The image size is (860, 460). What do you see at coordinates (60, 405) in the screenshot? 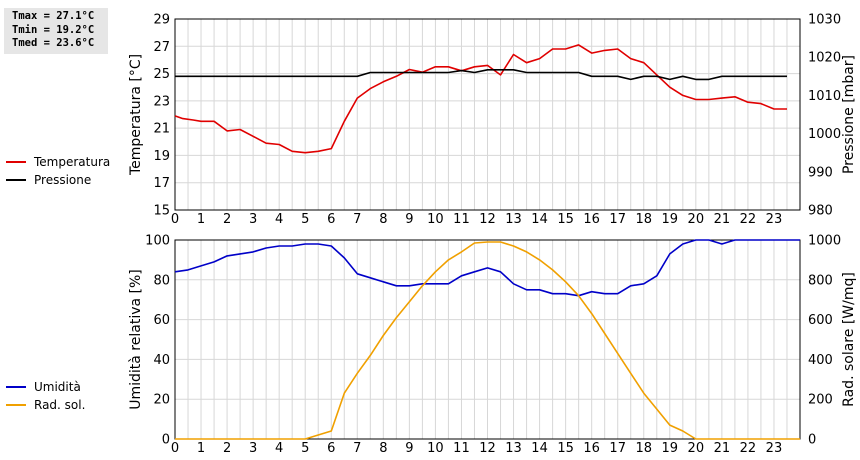
I see `legend-label-rad-sol: Rad. sol.` at bounding box center [60, 405].